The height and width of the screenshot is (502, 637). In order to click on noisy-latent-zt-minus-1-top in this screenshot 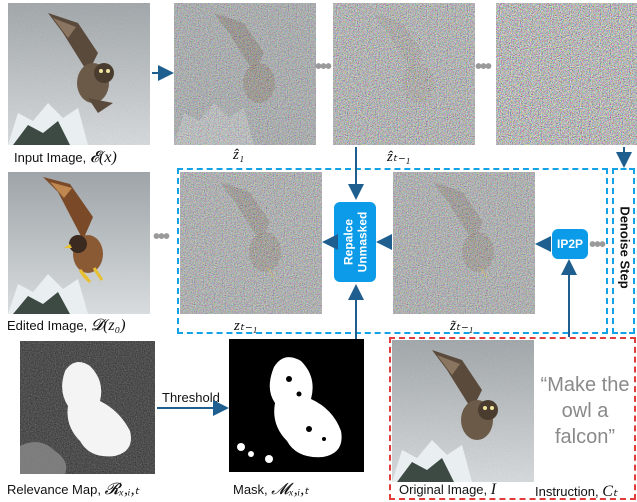, I will do `click(404, 74)`.